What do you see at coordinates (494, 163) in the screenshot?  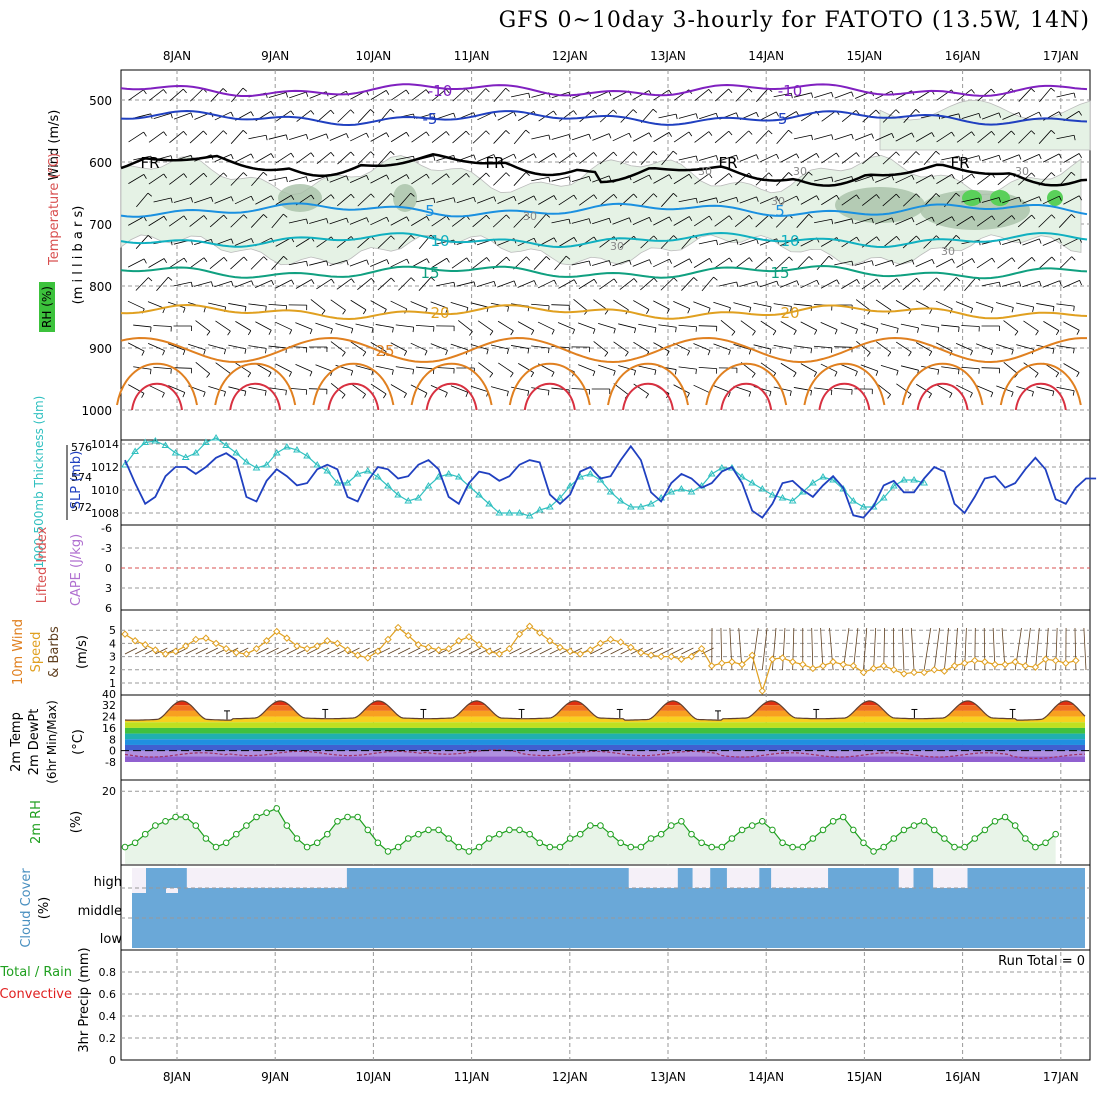 I see `isotherm-label: FR` at bounding box center [494, 163].